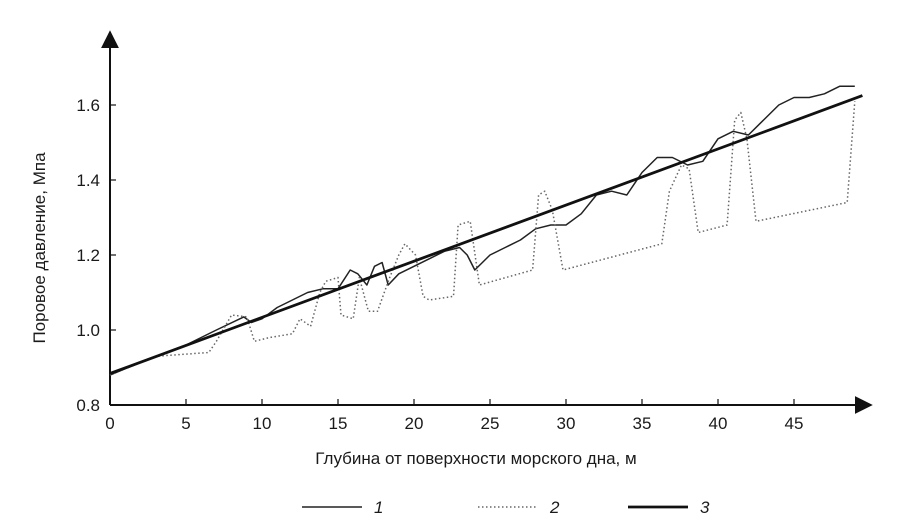 This screenshot has height=532, width=900. Describe the element at coordinates (718, 423) in the screenshot. I see `x-tick-label: 40` at that location.